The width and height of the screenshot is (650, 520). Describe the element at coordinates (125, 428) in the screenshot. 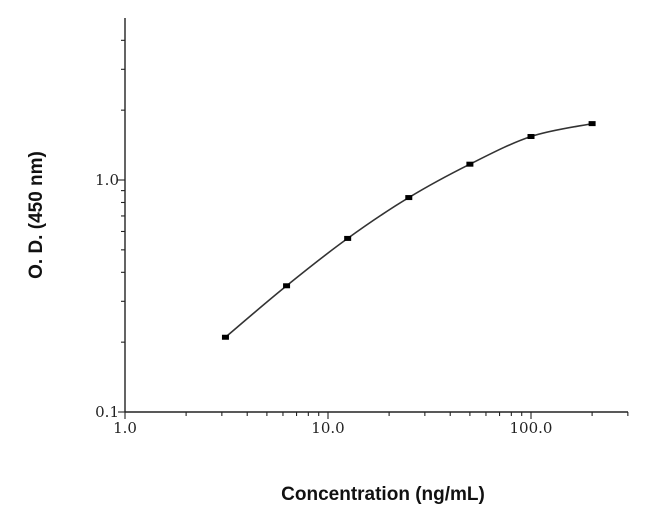

I see `x-tick-label: 1.0` at that location.